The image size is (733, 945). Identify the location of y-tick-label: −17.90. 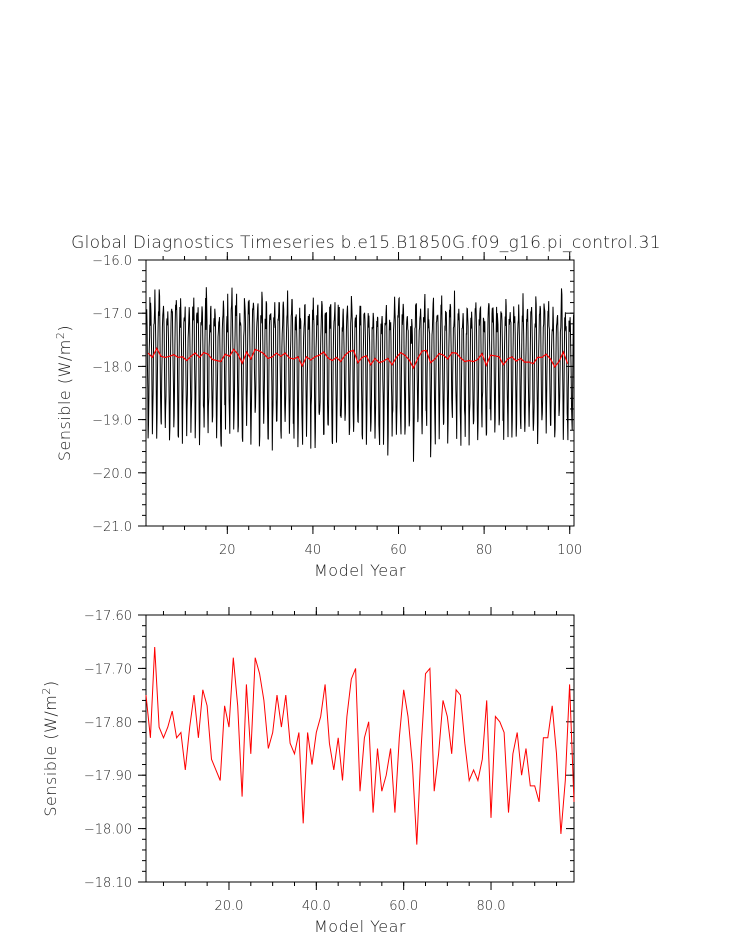
(108, 776).